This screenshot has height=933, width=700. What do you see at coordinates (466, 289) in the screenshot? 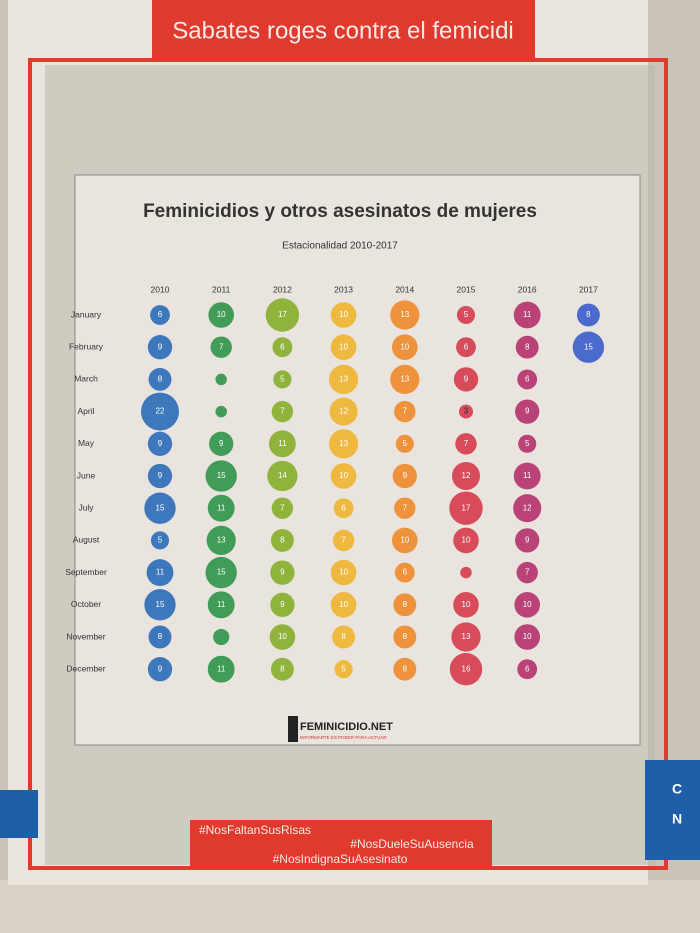
I see `column-label: 2015` at bounding box center [466, 289].